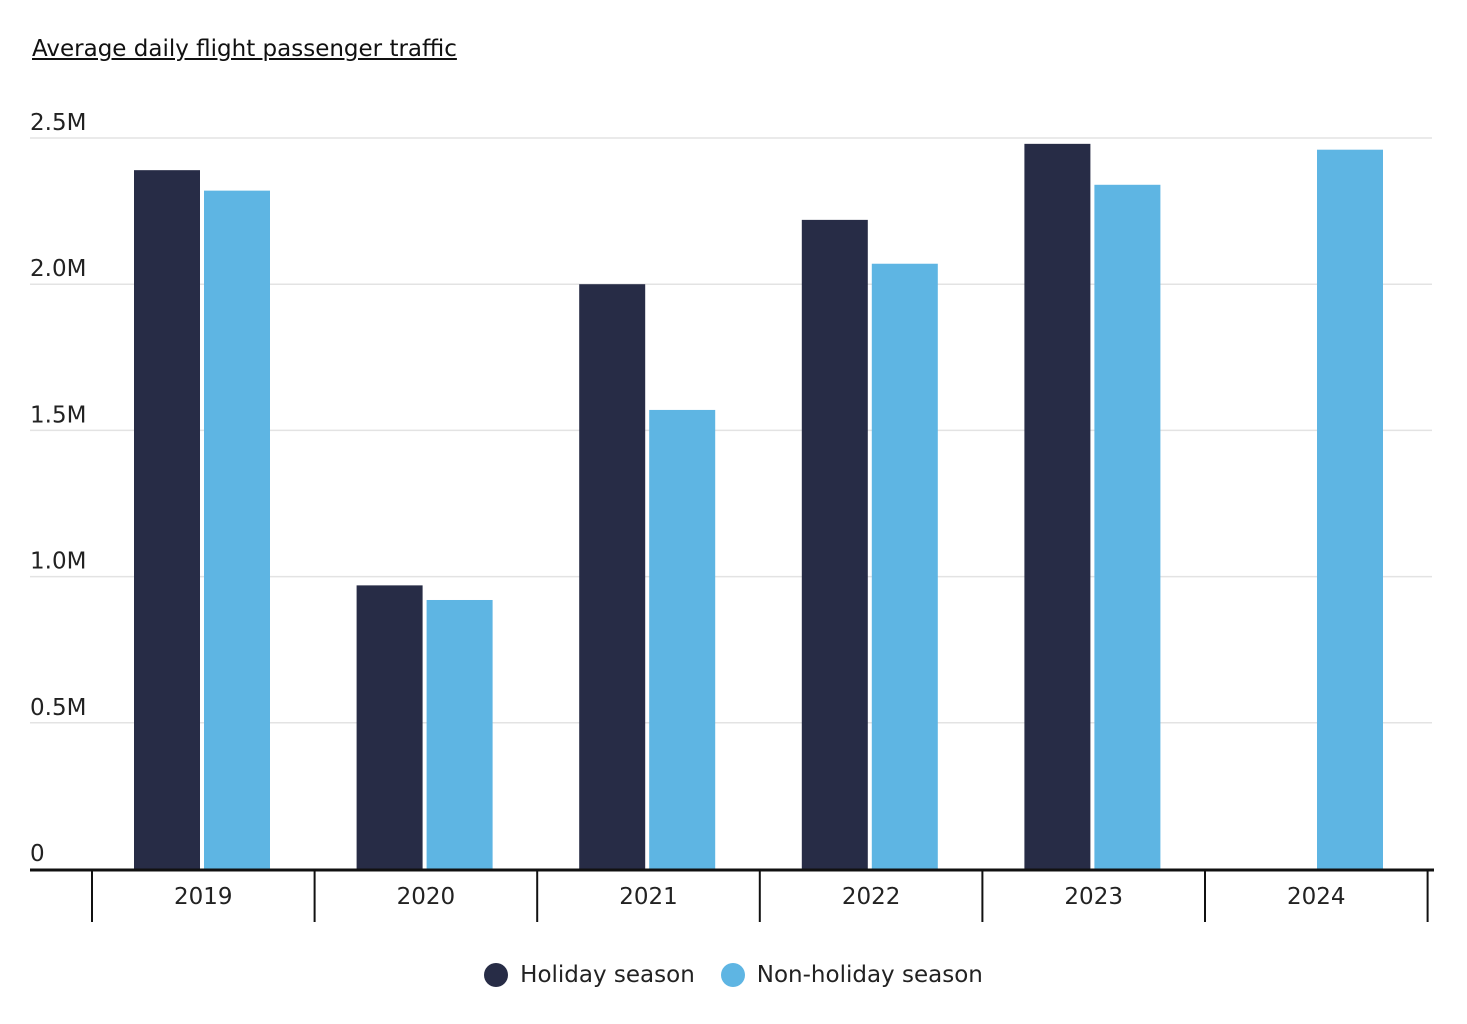 This screenshot has width=1467, height=1024. What do you see at coordinates (58, 415) in the screenshot?
I see `y-tick-label: 1.5M` at bounding box center [58, 415].